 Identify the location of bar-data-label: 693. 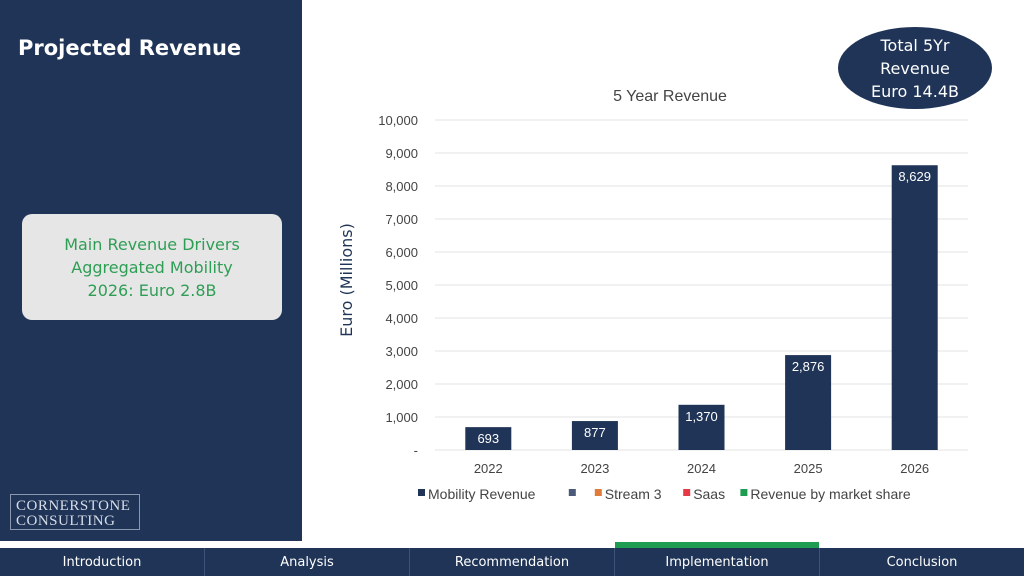
(488, 438).